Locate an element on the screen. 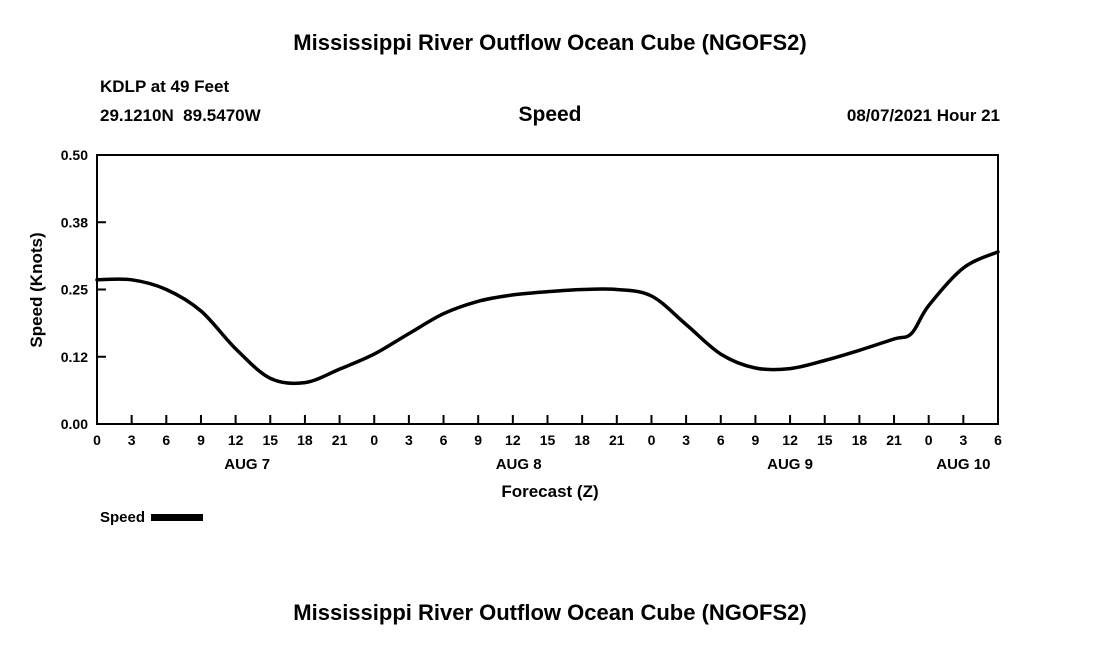  y-tick-label: 0.38 is located at coordinates (74, 222).